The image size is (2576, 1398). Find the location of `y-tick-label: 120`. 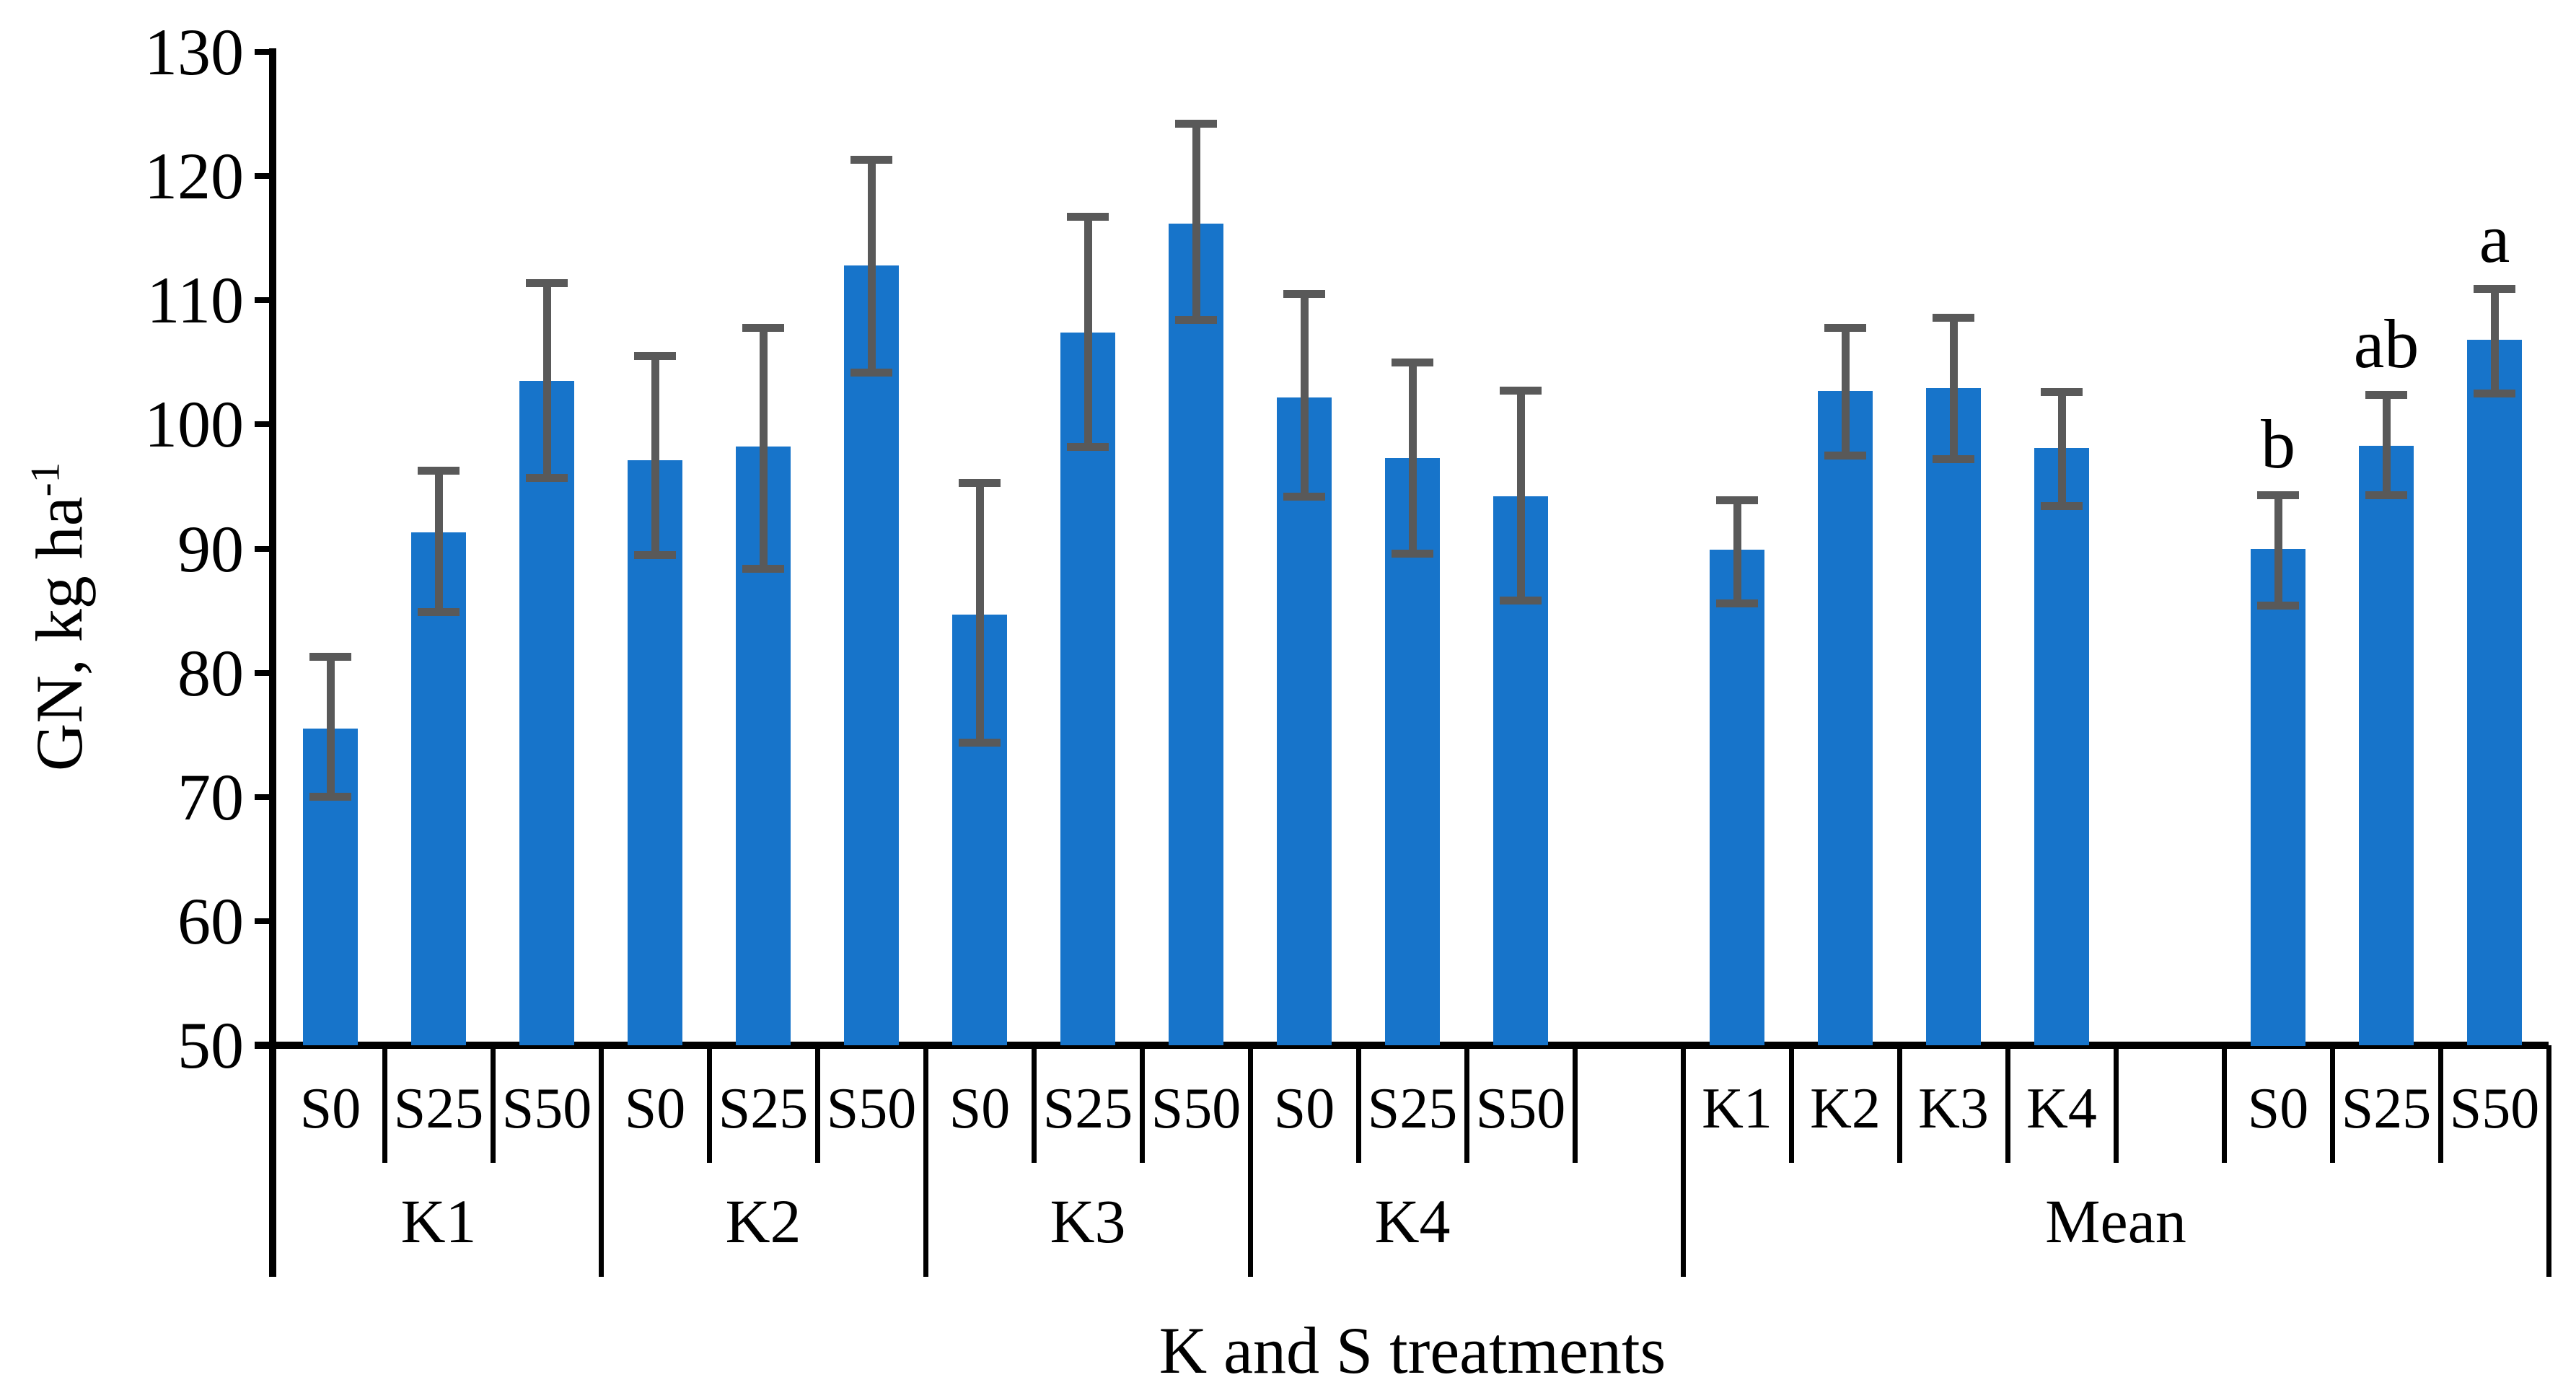

y-tick-label: 120 is located at coordinates (194, 176).